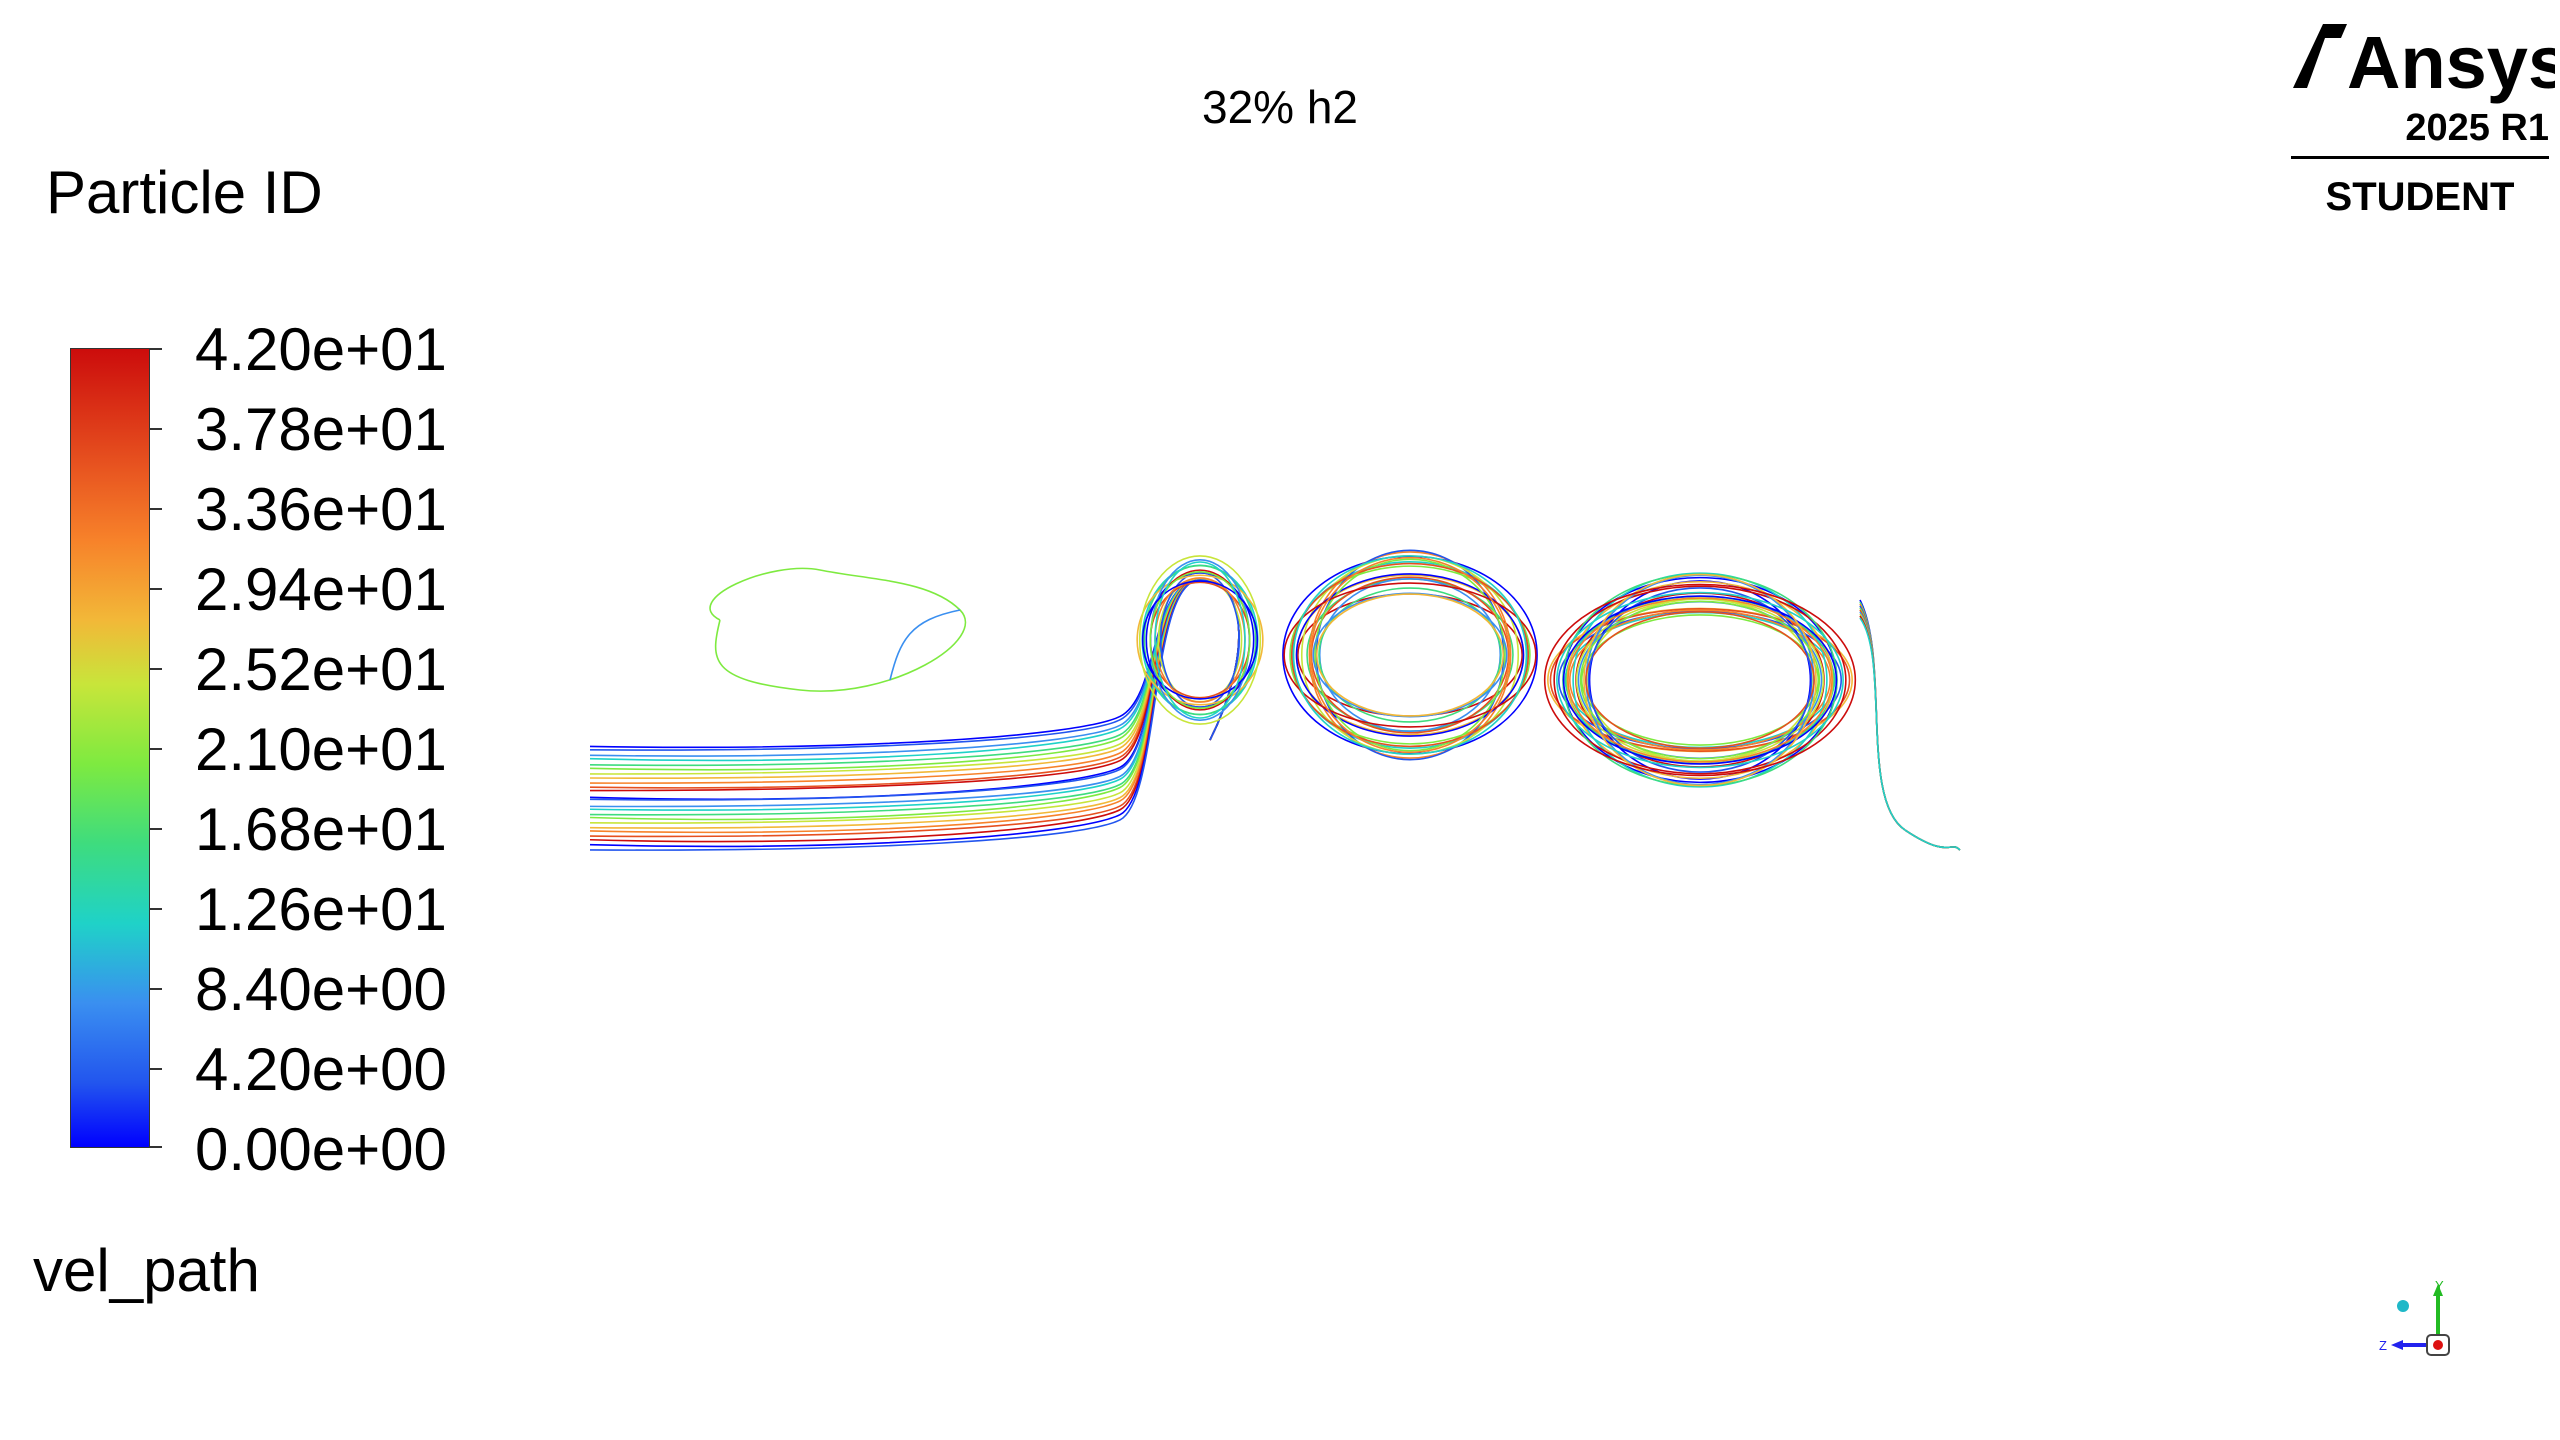 This screenshot has height=1440, width=2560. What do you see at coordinates (2403, 1306) in the screenshot?
I see `triad-isometric-icon` at bounding box center [2403, 1306].